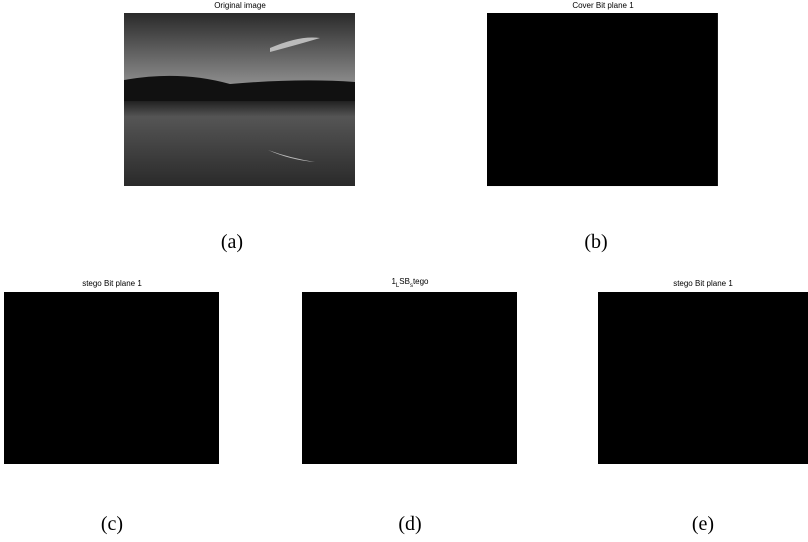 Image resolution: width=808 pixels, height=542 pixels. What do you see at coordinates (232, 242) in the screenshot?
I see `panel-caption: (a)` at bounding box center [232, 242].